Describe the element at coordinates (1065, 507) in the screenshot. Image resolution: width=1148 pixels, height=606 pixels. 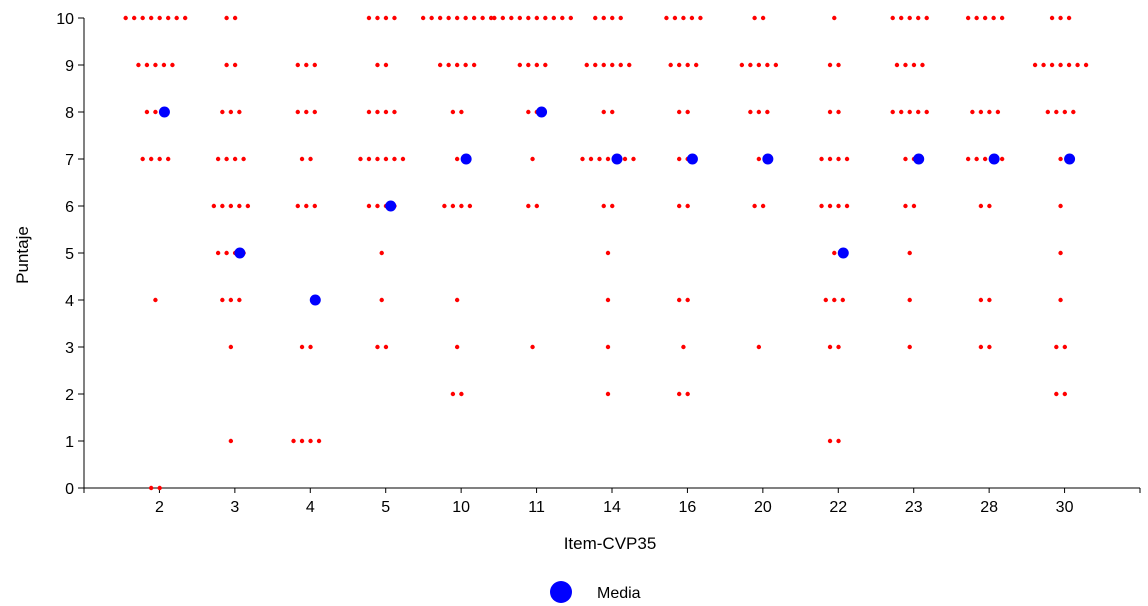
I see `x-tick-label: 30` at that location.